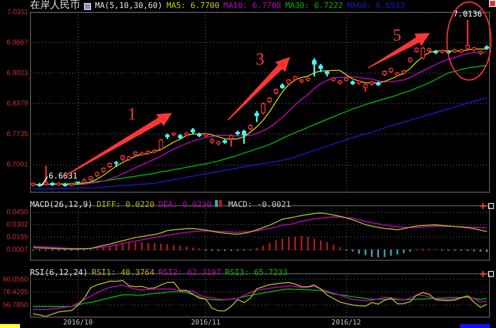 This screenshot has height=328, width=496. I want to click on annotation: 3, so click(260, 58).